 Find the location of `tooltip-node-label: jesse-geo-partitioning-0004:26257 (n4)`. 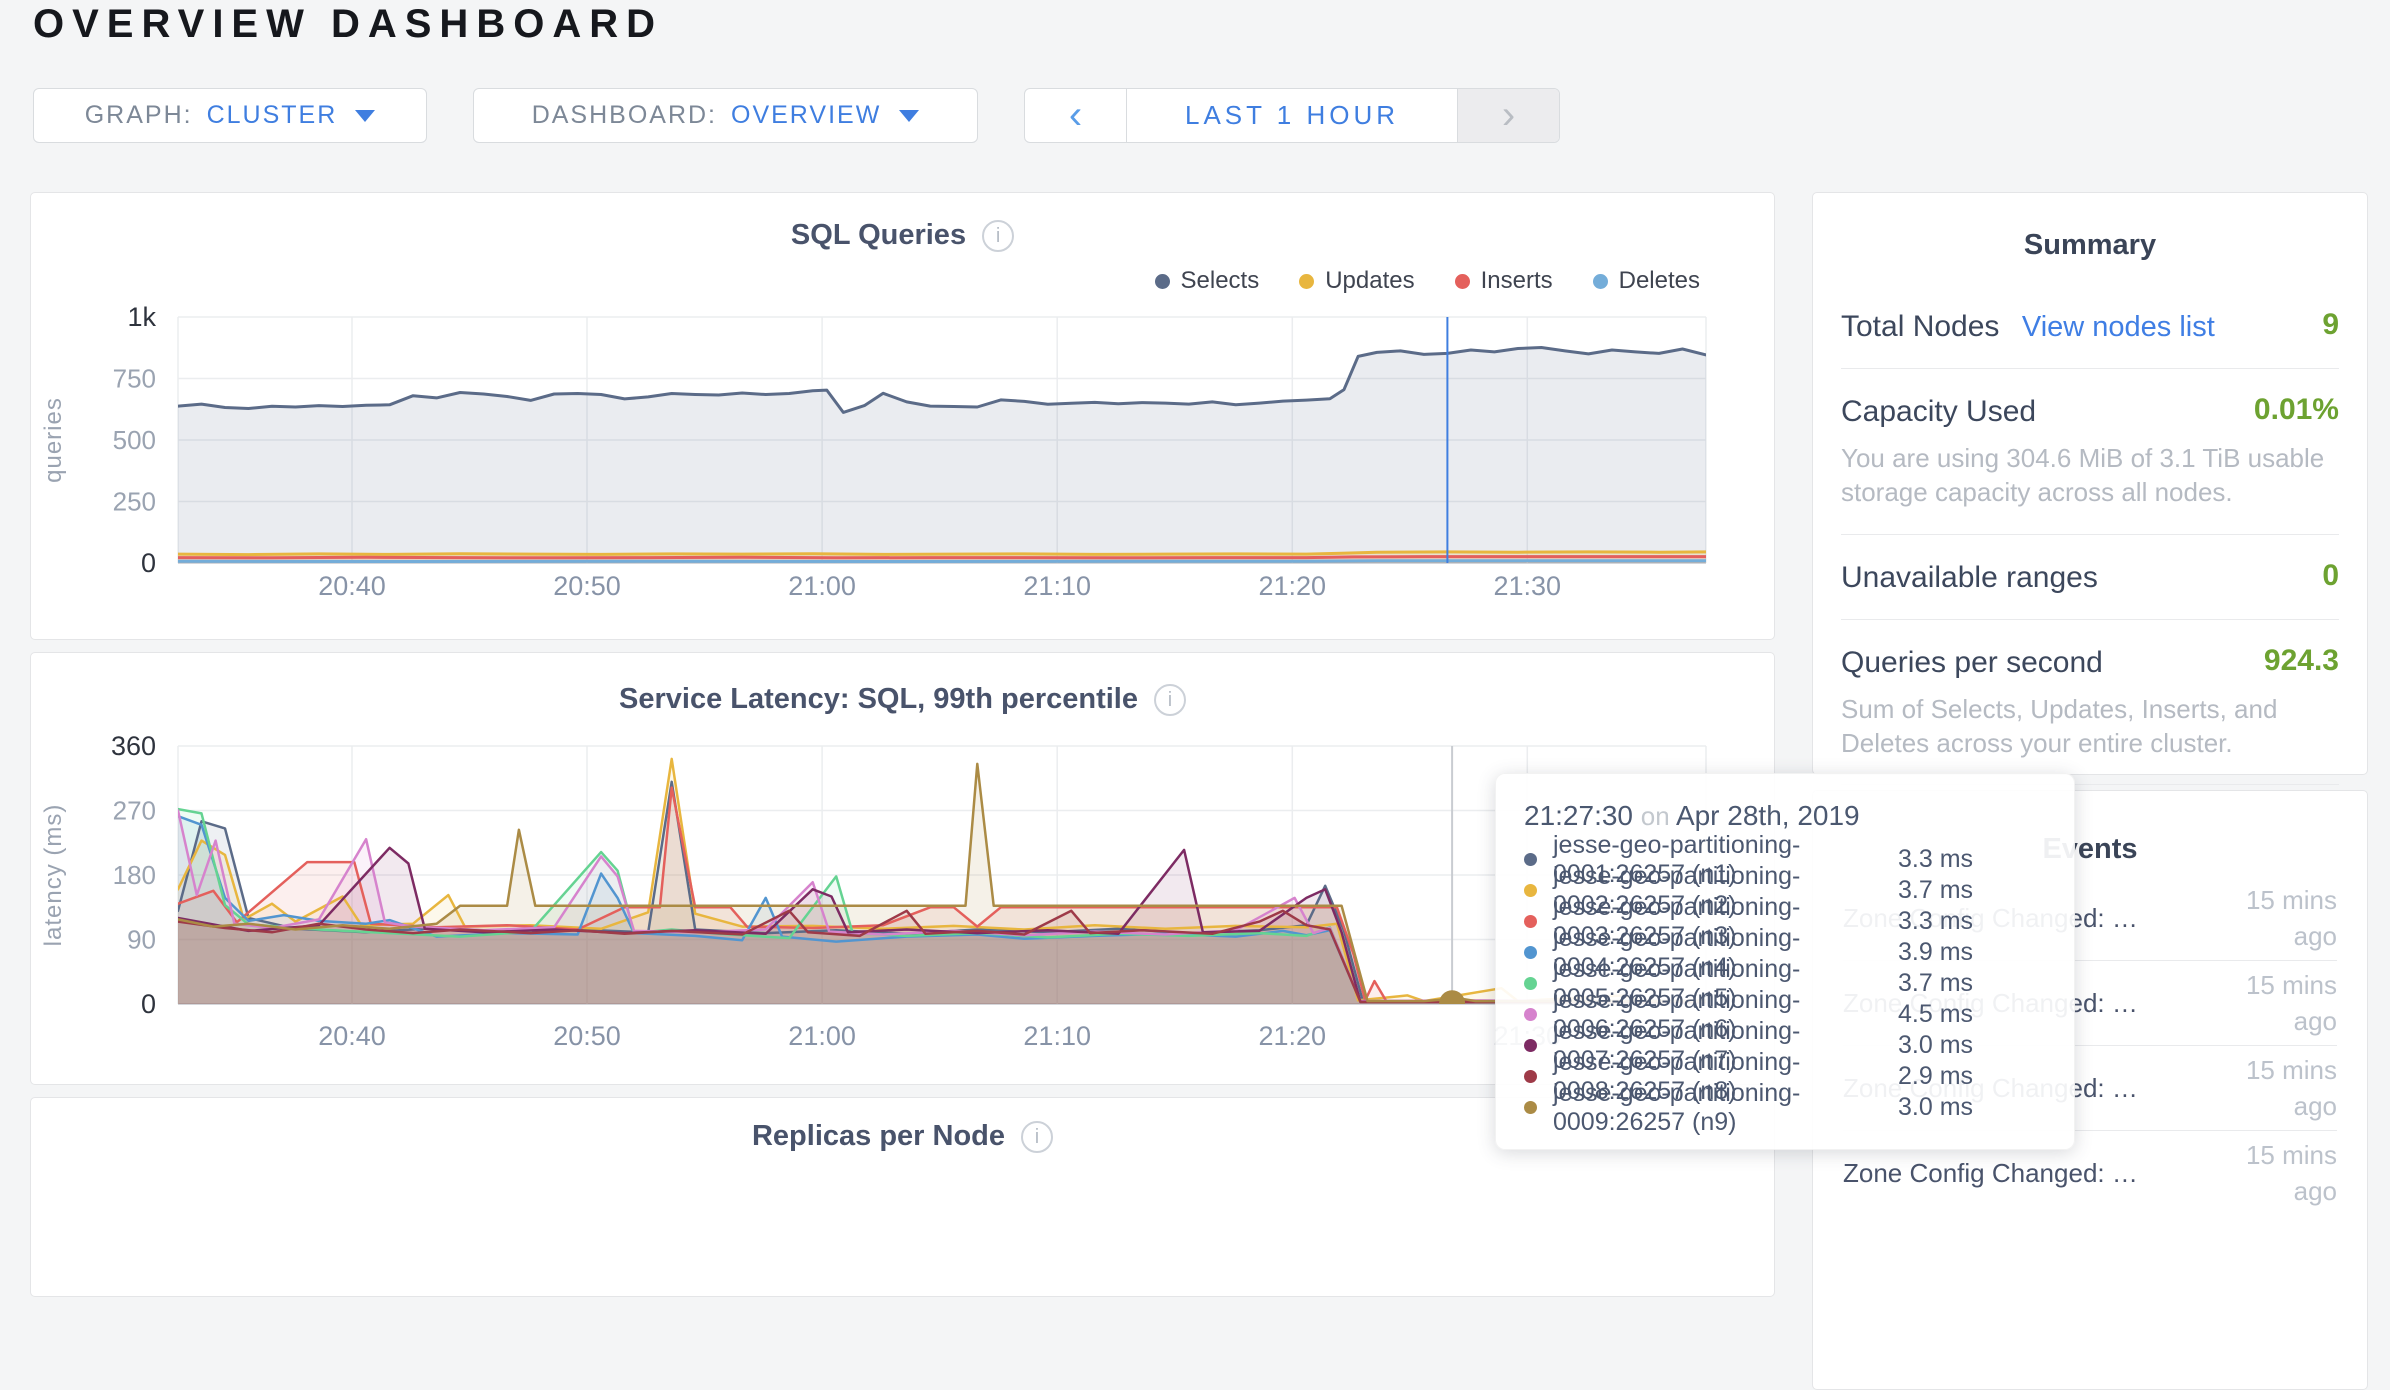

tooltip-node-label: jesse-geo-partitioning-0004:26257 (n4) is located at coordinates (1677, 952).